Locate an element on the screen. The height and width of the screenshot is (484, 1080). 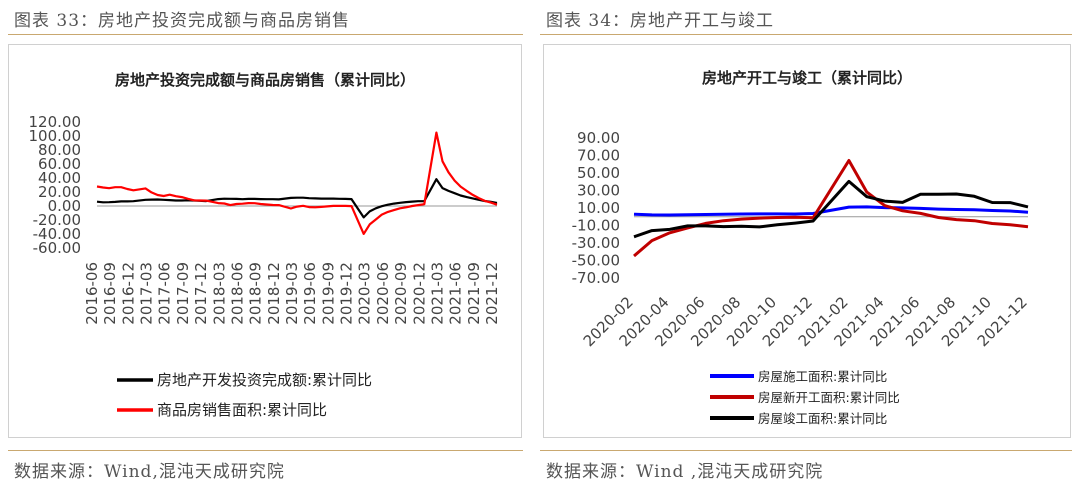
y-tick-label: -50.00 is located at coordinates (596, 261).